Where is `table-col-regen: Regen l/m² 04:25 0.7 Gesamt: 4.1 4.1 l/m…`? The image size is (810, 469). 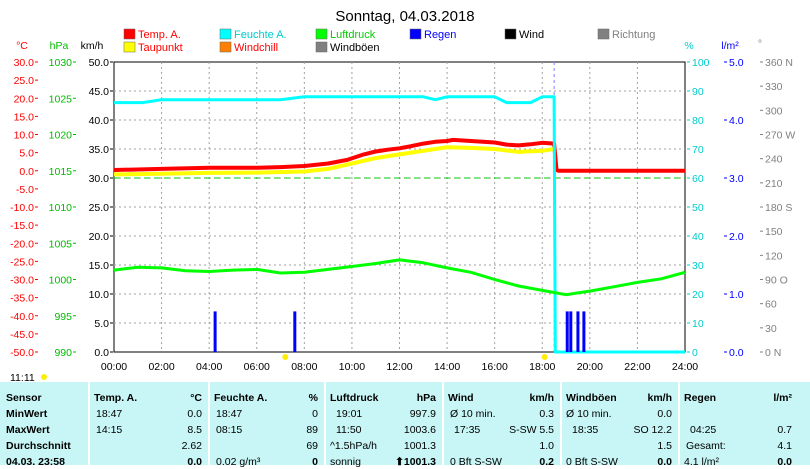 table-col-regen: Regen l/m² 04:25 0.7 Gesamt: 4.1 4.1 l/m… is located at coordinates (745, 425).